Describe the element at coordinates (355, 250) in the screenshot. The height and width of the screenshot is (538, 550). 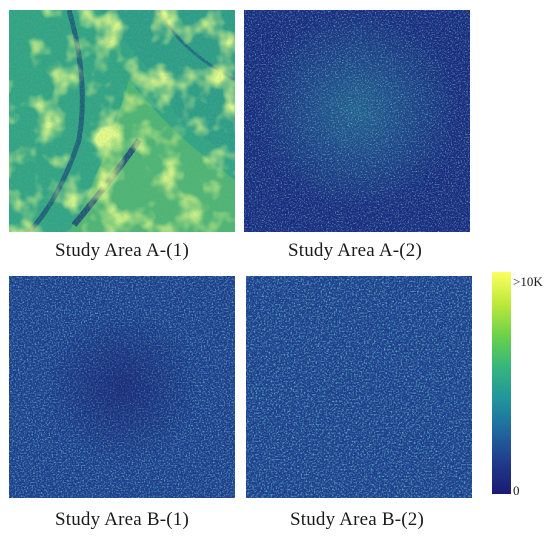
I see `caption-study-area-a2: Study Area A-(2)` at that location.